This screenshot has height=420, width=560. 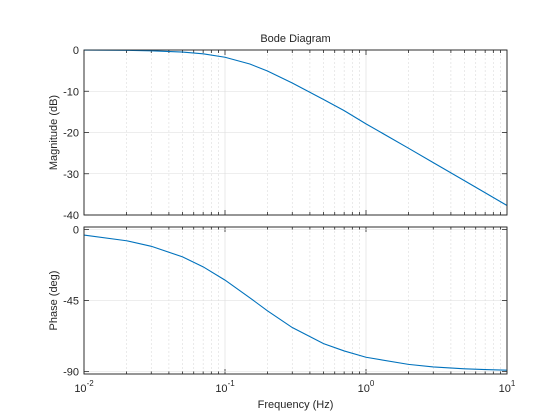 What do you see at coordinates (91, 383) in the screenshot?
I see `x-tick-exponent: -2` at bounding box center [91, 383].